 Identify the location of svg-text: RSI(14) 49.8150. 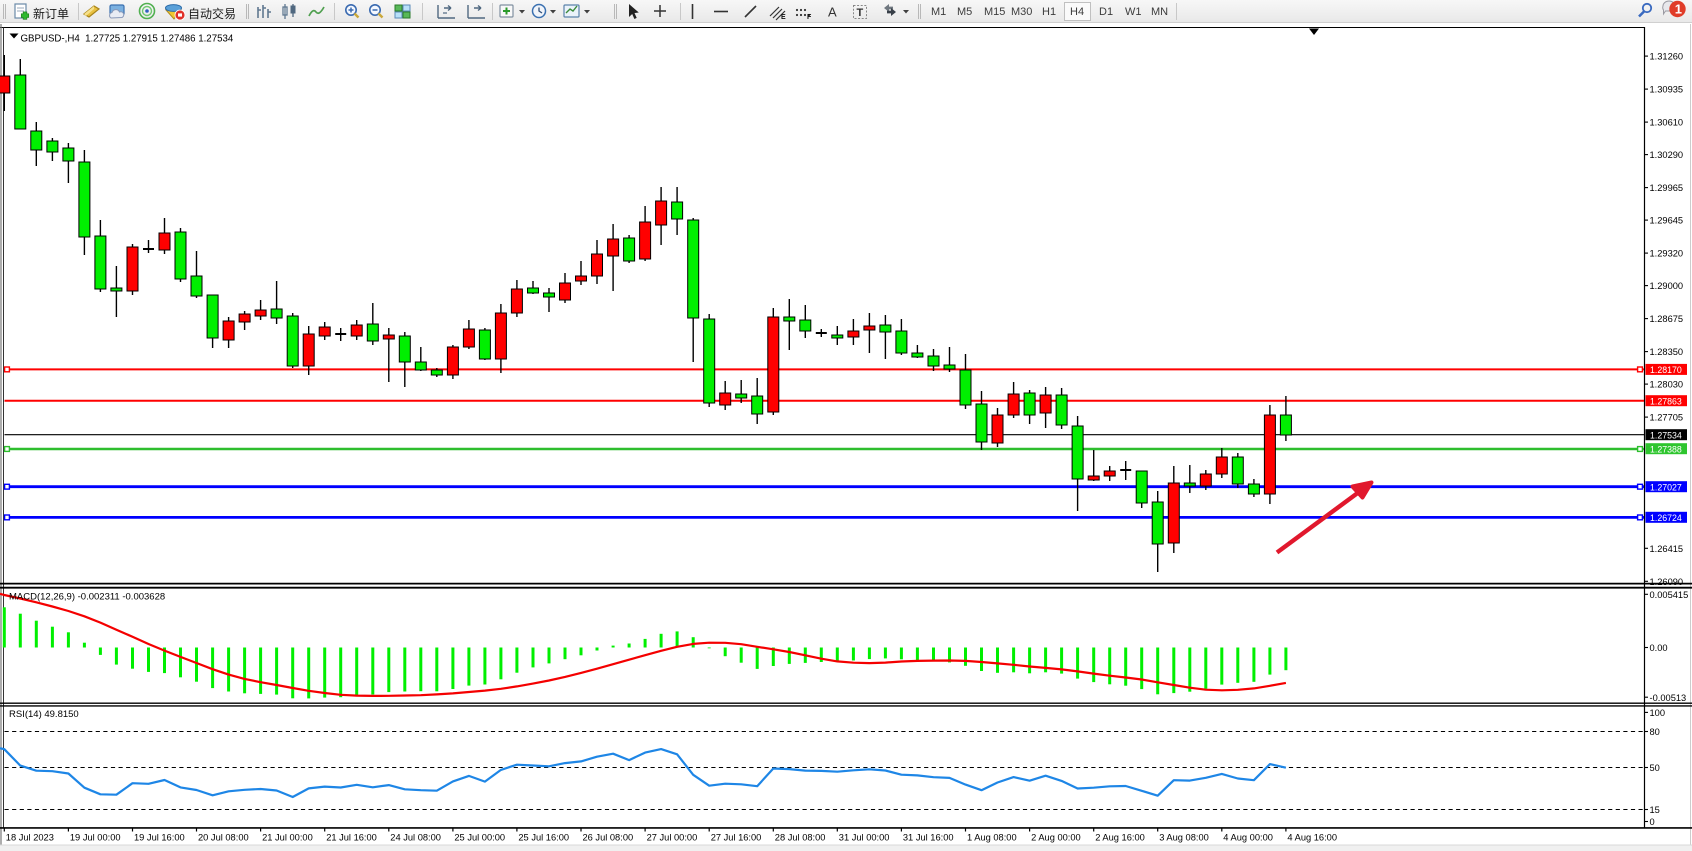
(44, 714).